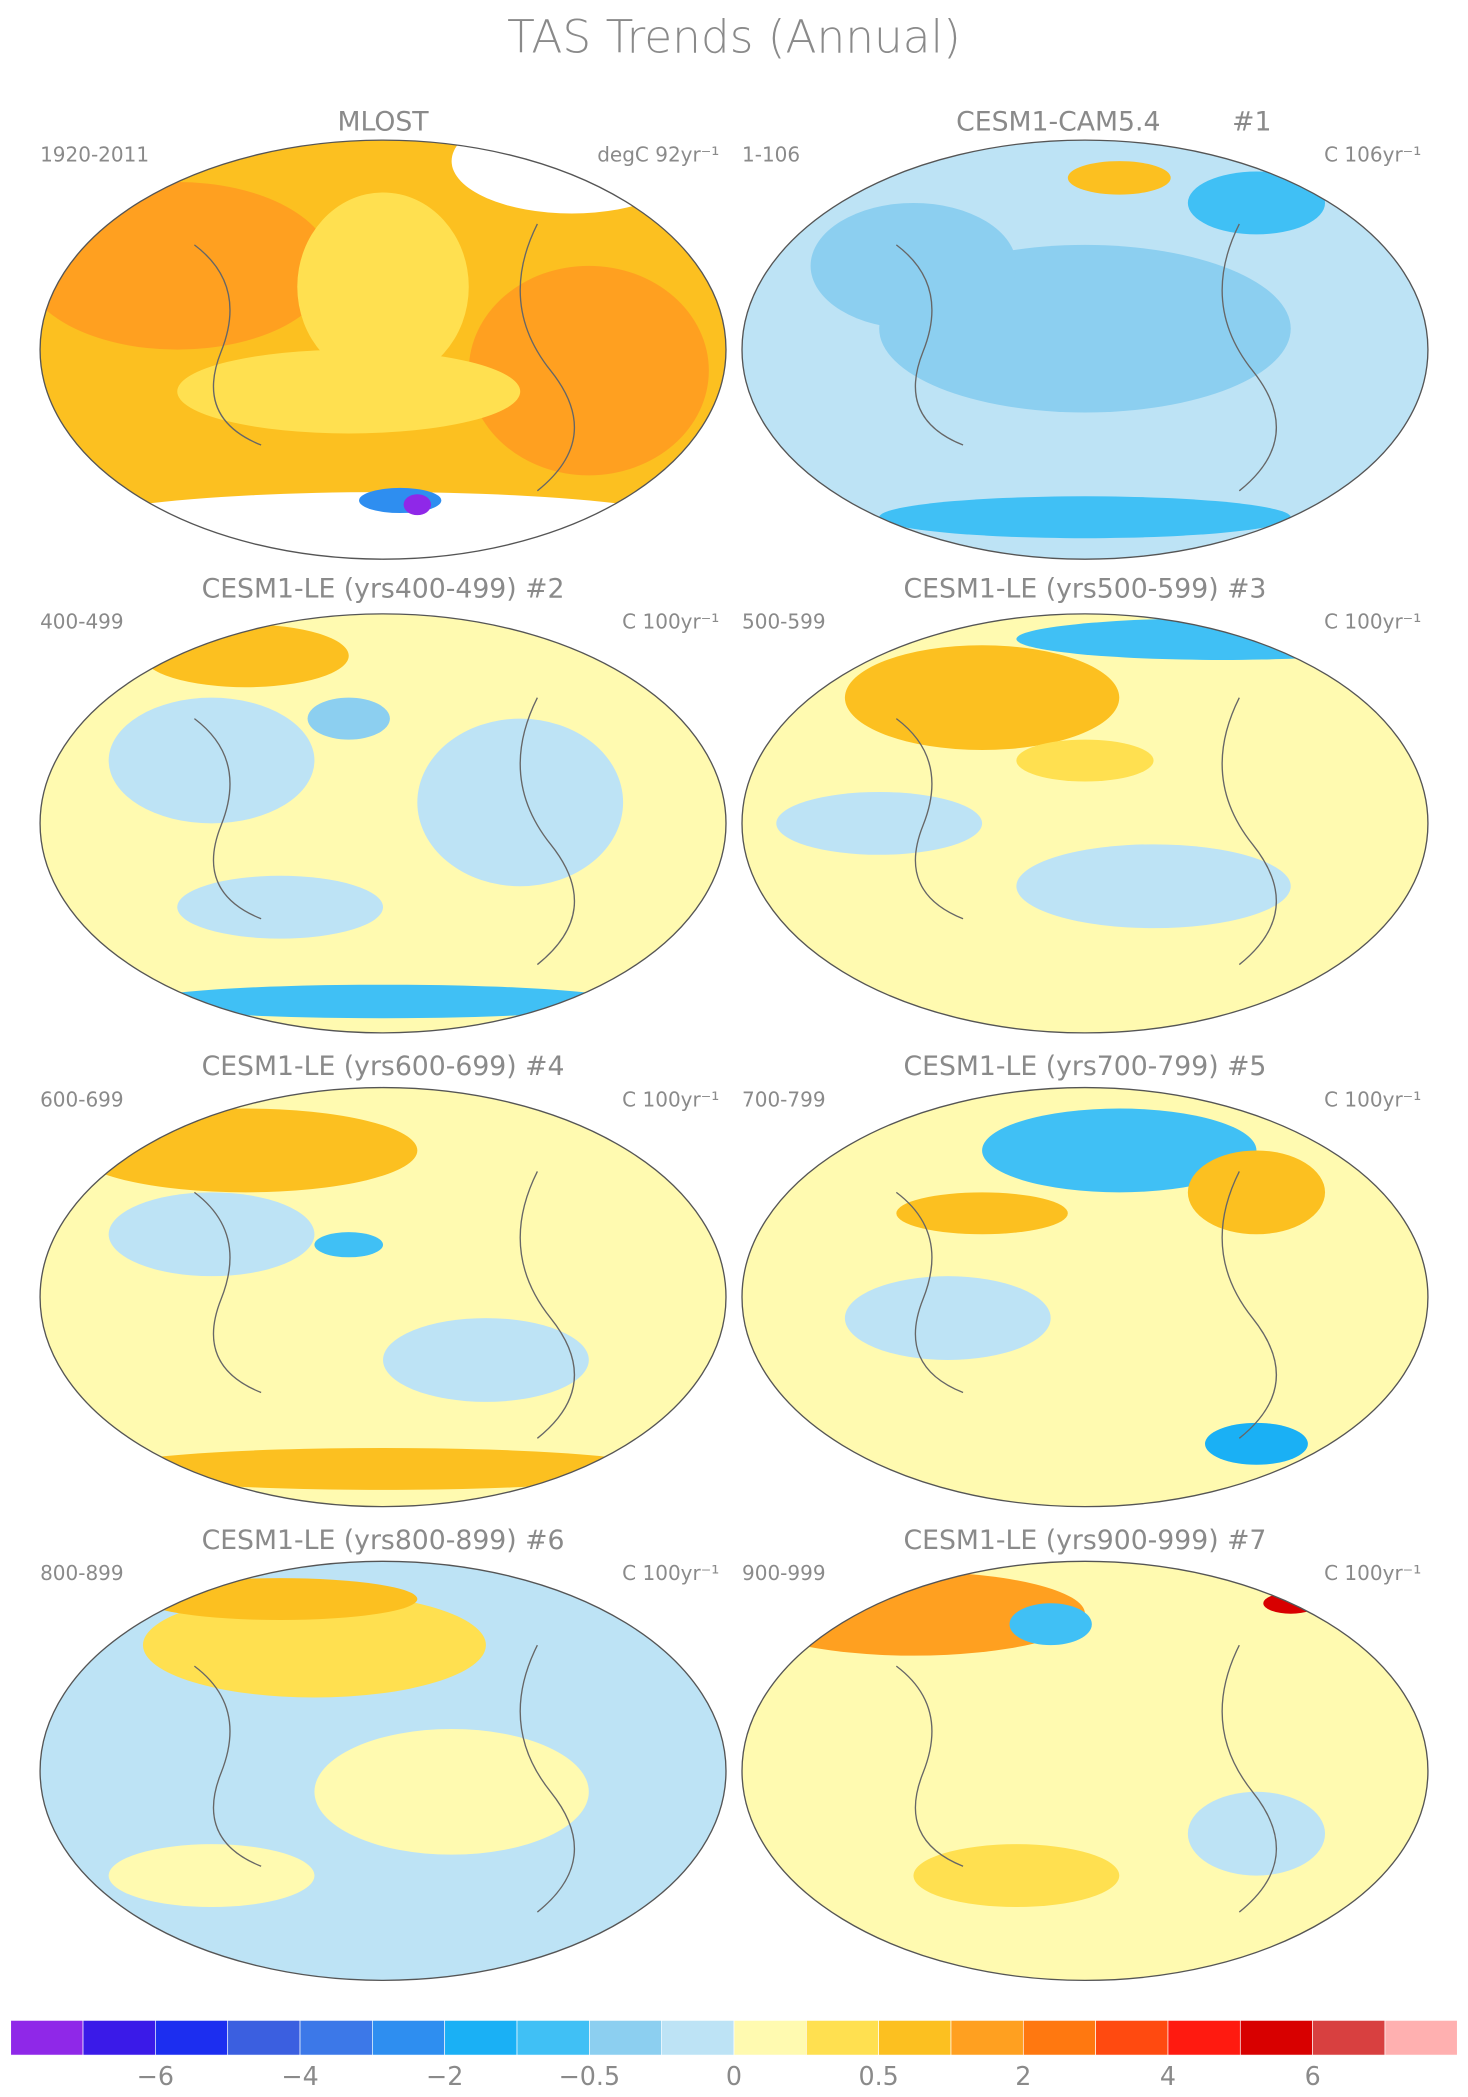 This screenshot has width=1468, height=2097. Describe the element at coordinates (383, 588) in the screenshot. I see `panel-title: CESM1-LE (yrs400-499) #2` at that location.